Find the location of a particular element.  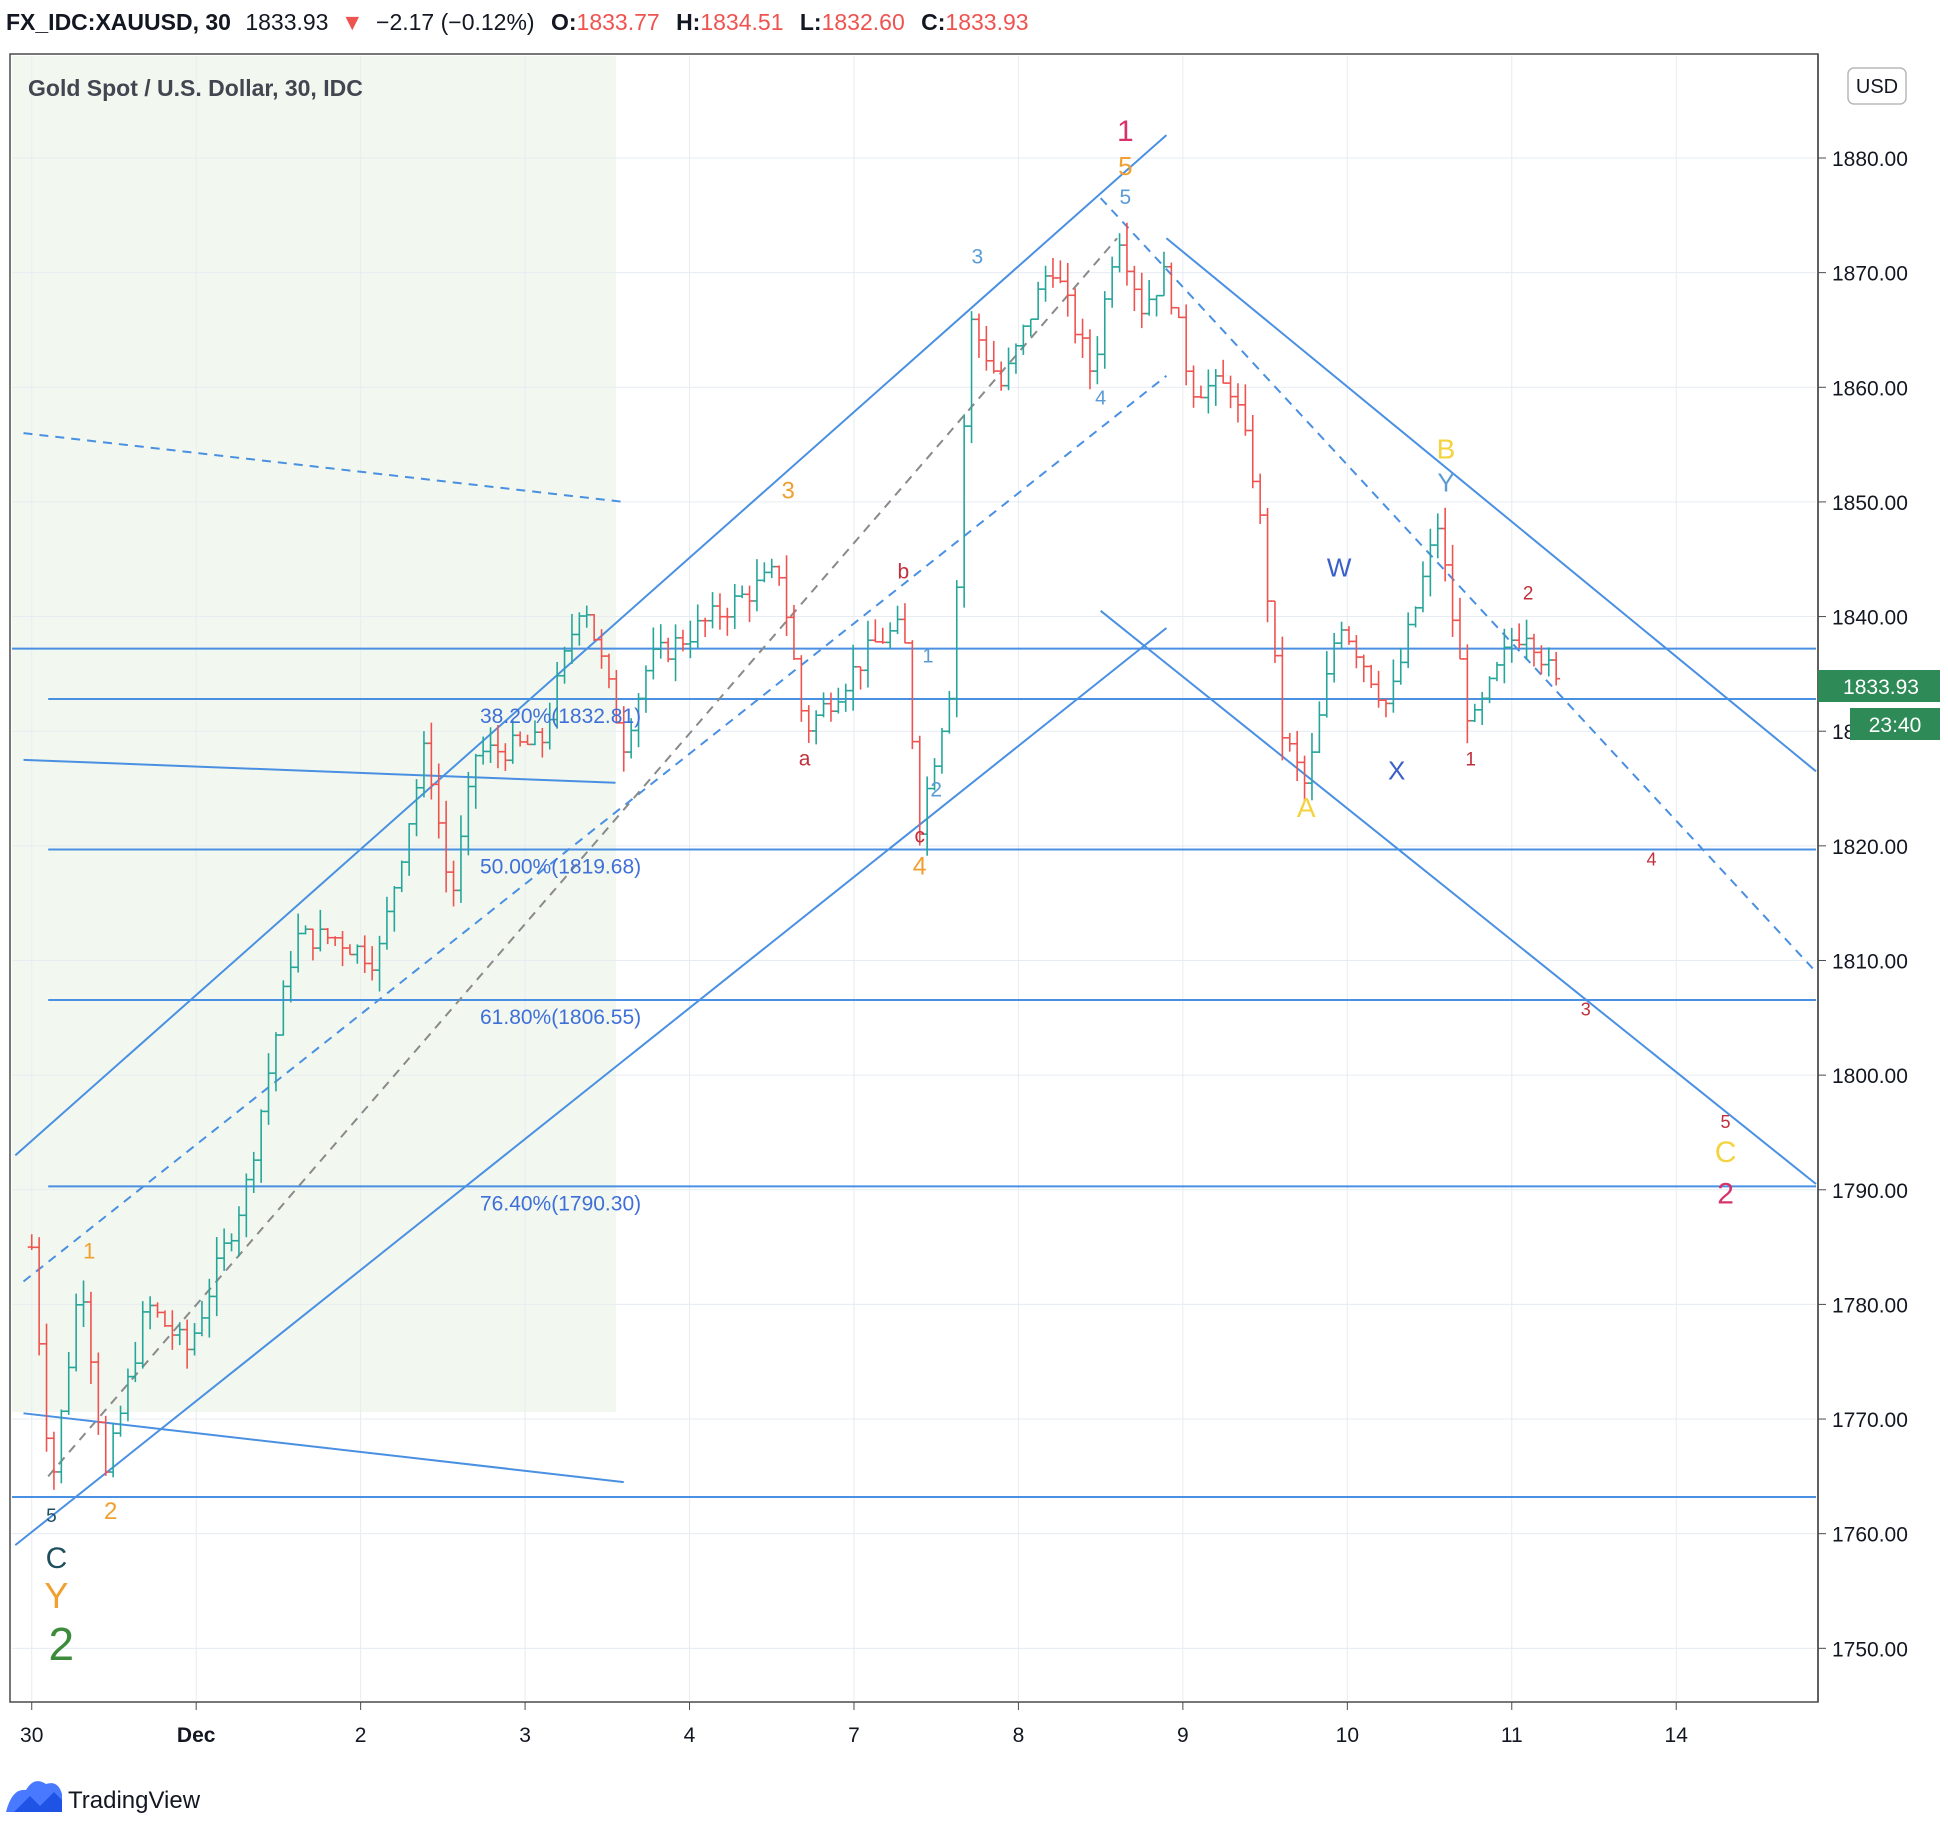

price-tick-label: 1860.00 is located at coordinates (1870, 388).